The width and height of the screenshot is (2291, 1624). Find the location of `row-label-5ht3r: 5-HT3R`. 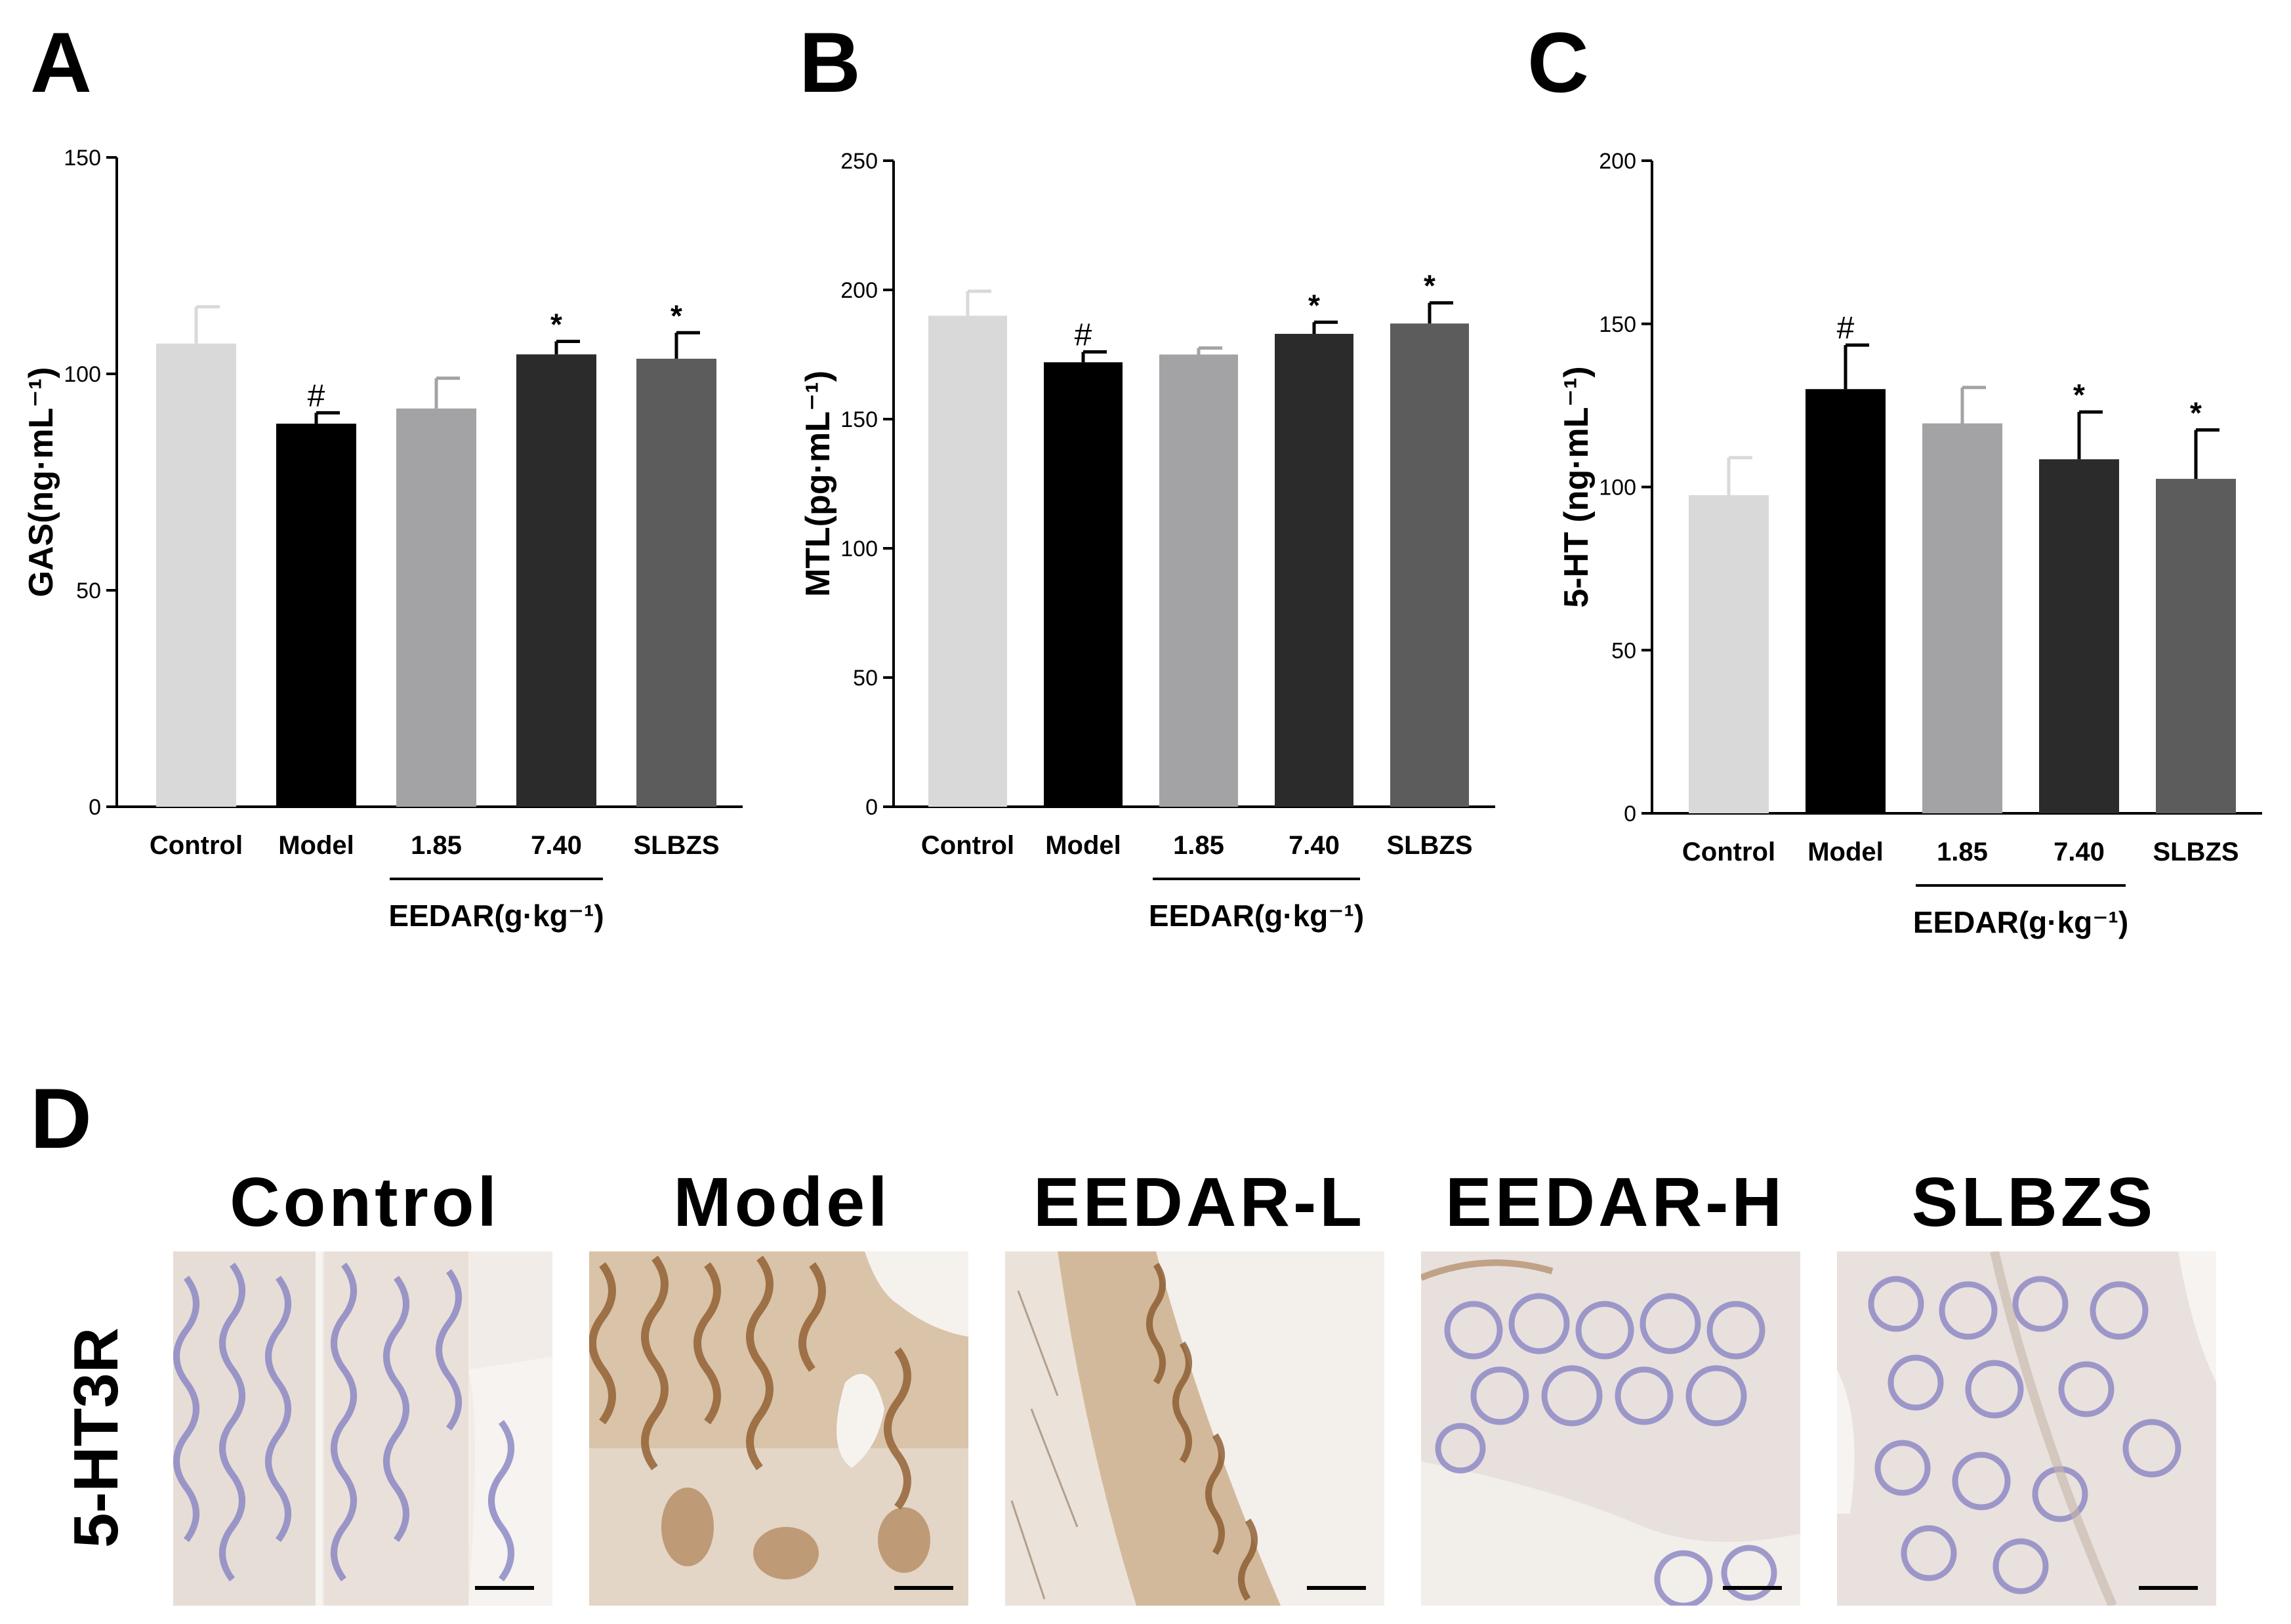

row-label-5ht3r: 5-HT3R is located at coordinates (96, 1438).